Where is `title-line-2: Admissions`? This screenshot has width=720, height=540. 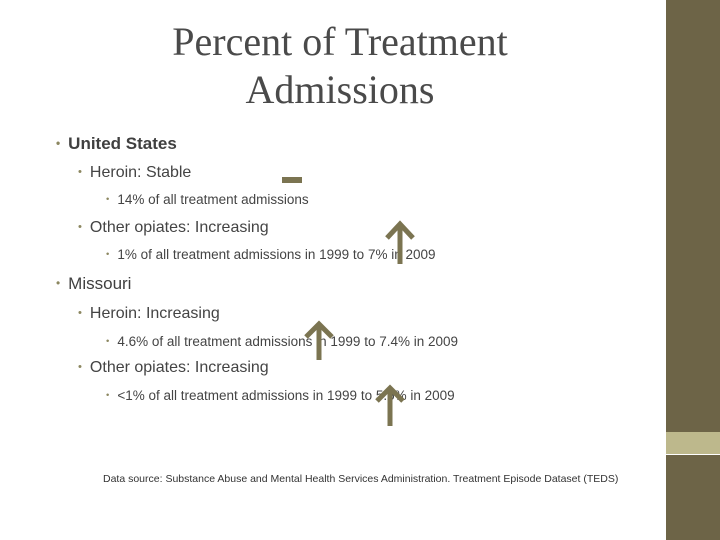
title-line-2: Admissions is located at coordinates (340, 89).